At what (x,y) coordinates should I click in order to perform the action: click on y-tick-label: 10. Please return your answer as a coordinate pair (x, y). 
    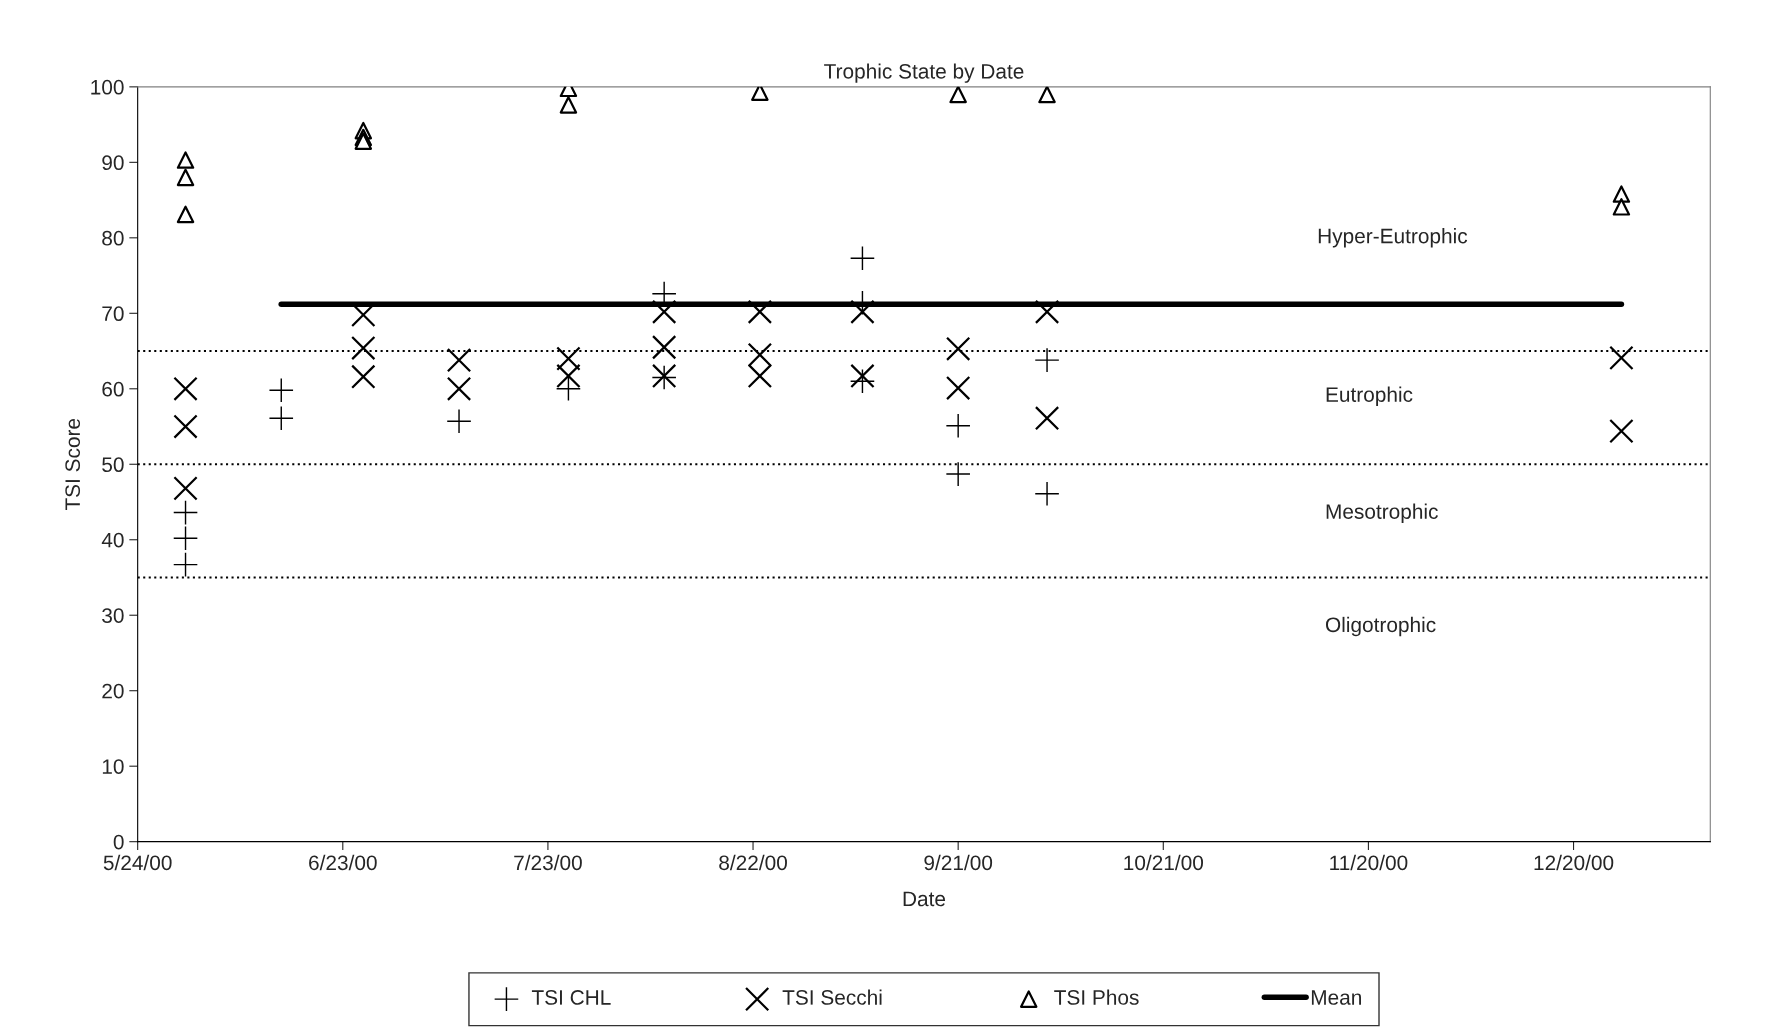
    Looking at the image, I should click on (113, 766).